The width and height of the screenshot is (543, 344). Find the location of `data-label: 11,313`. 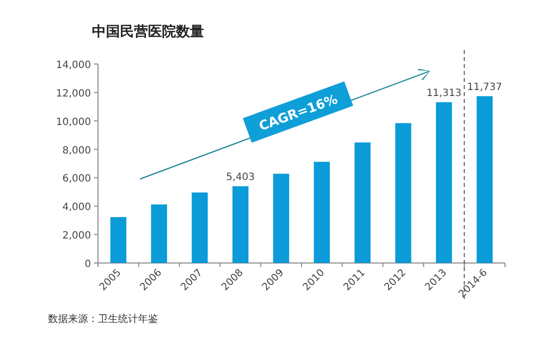

data-label: 11,313 is located at coordinates (444, 94).